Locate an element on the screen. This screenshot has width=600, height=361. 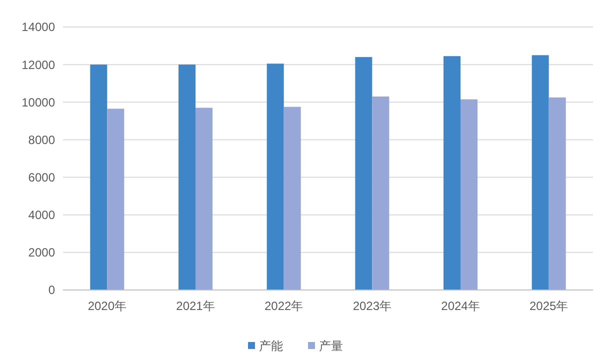
x-tick-label: 2025年 is located at coordinates (548, 306).